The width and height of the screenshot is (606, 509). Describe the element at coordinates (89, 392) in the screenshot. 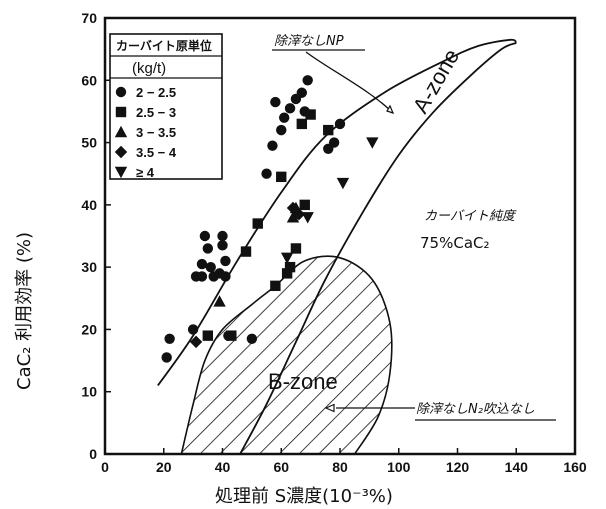

I see `y-tick-label: 10` at that location.